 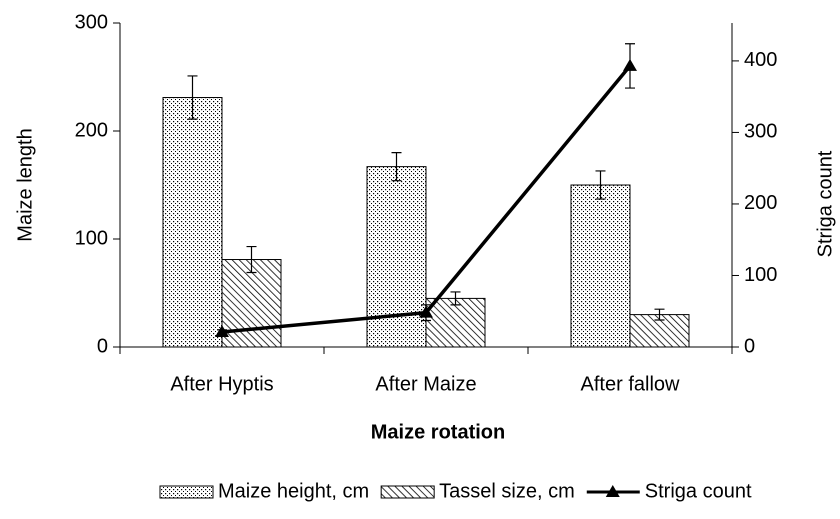 I want to click on y2-axis-title: Striga count, so click(x=825, y=203).